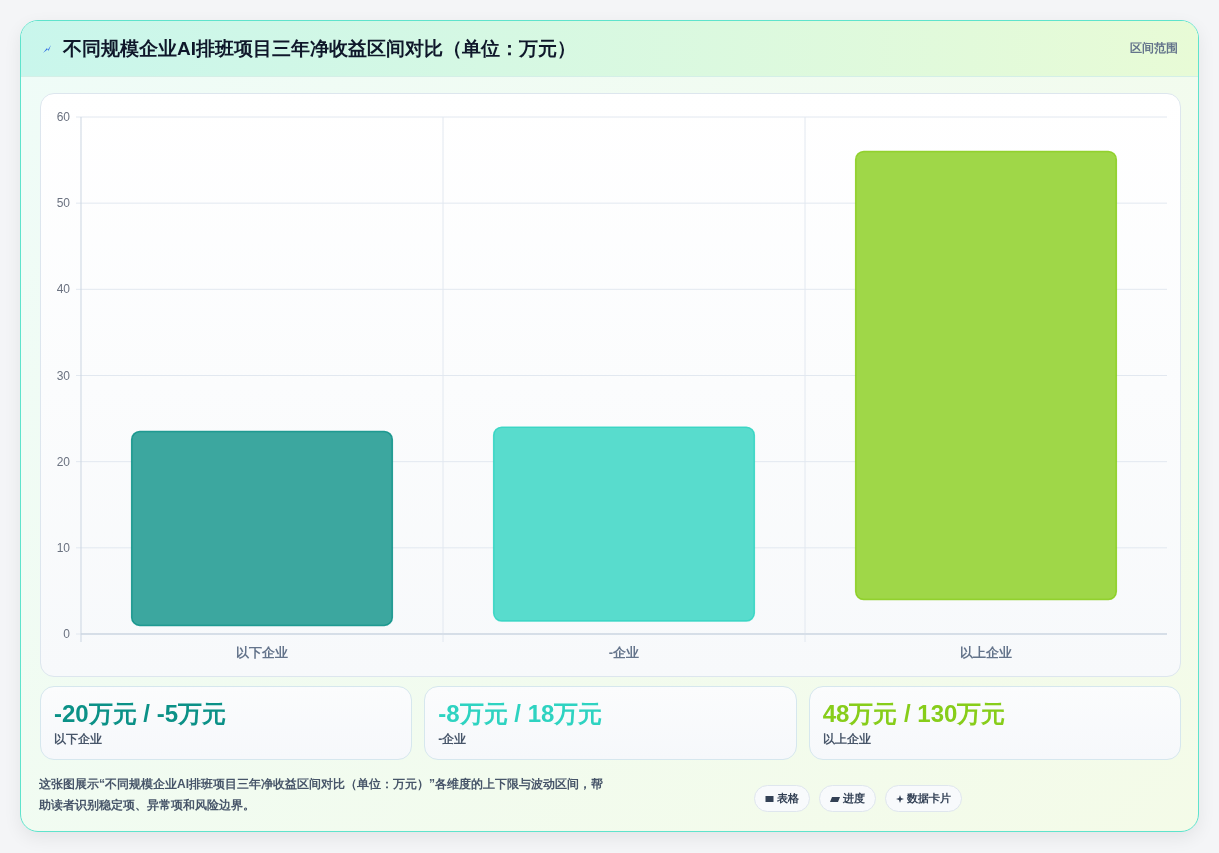 This screenshot has height=853, width=1219. I want to click on x-tick-label: -企业, so click(624, 652).